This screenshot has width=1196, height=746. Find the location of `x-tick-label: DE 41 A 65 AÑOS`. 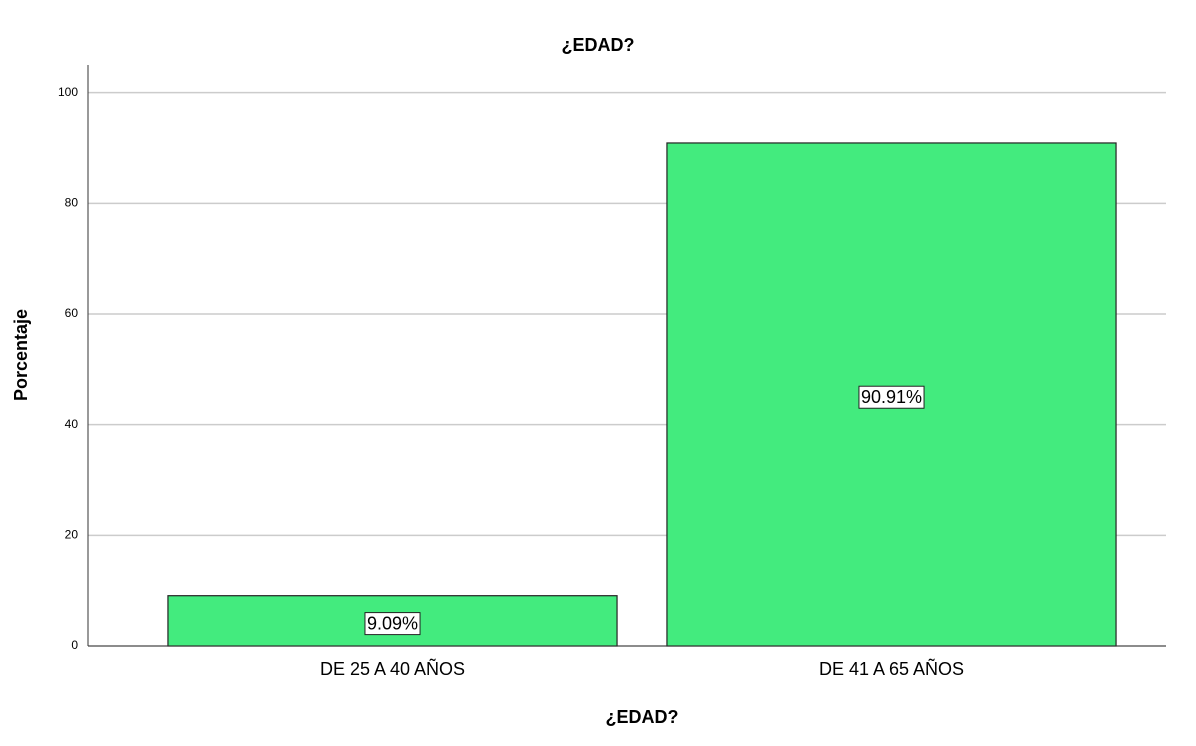

x-tick-label: DE 41 A 65 AÑOS is located at coordinates (891, 668).